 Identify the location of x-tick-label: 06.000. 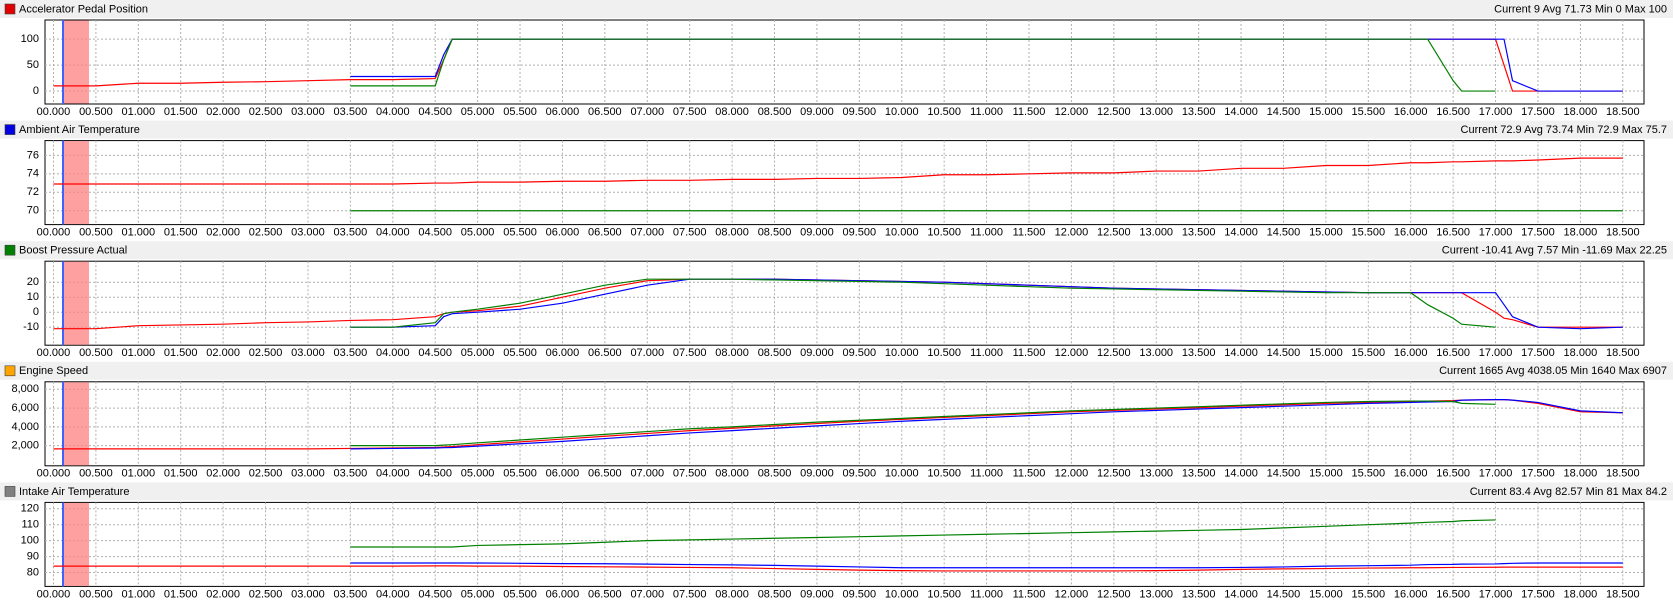
(563, 594).